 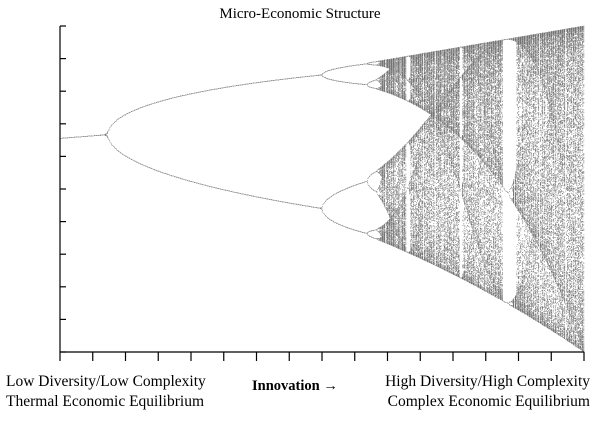 I want to click on right-caption-line-2: Complex Economic Equilibrium, so click(x=488, y=401).